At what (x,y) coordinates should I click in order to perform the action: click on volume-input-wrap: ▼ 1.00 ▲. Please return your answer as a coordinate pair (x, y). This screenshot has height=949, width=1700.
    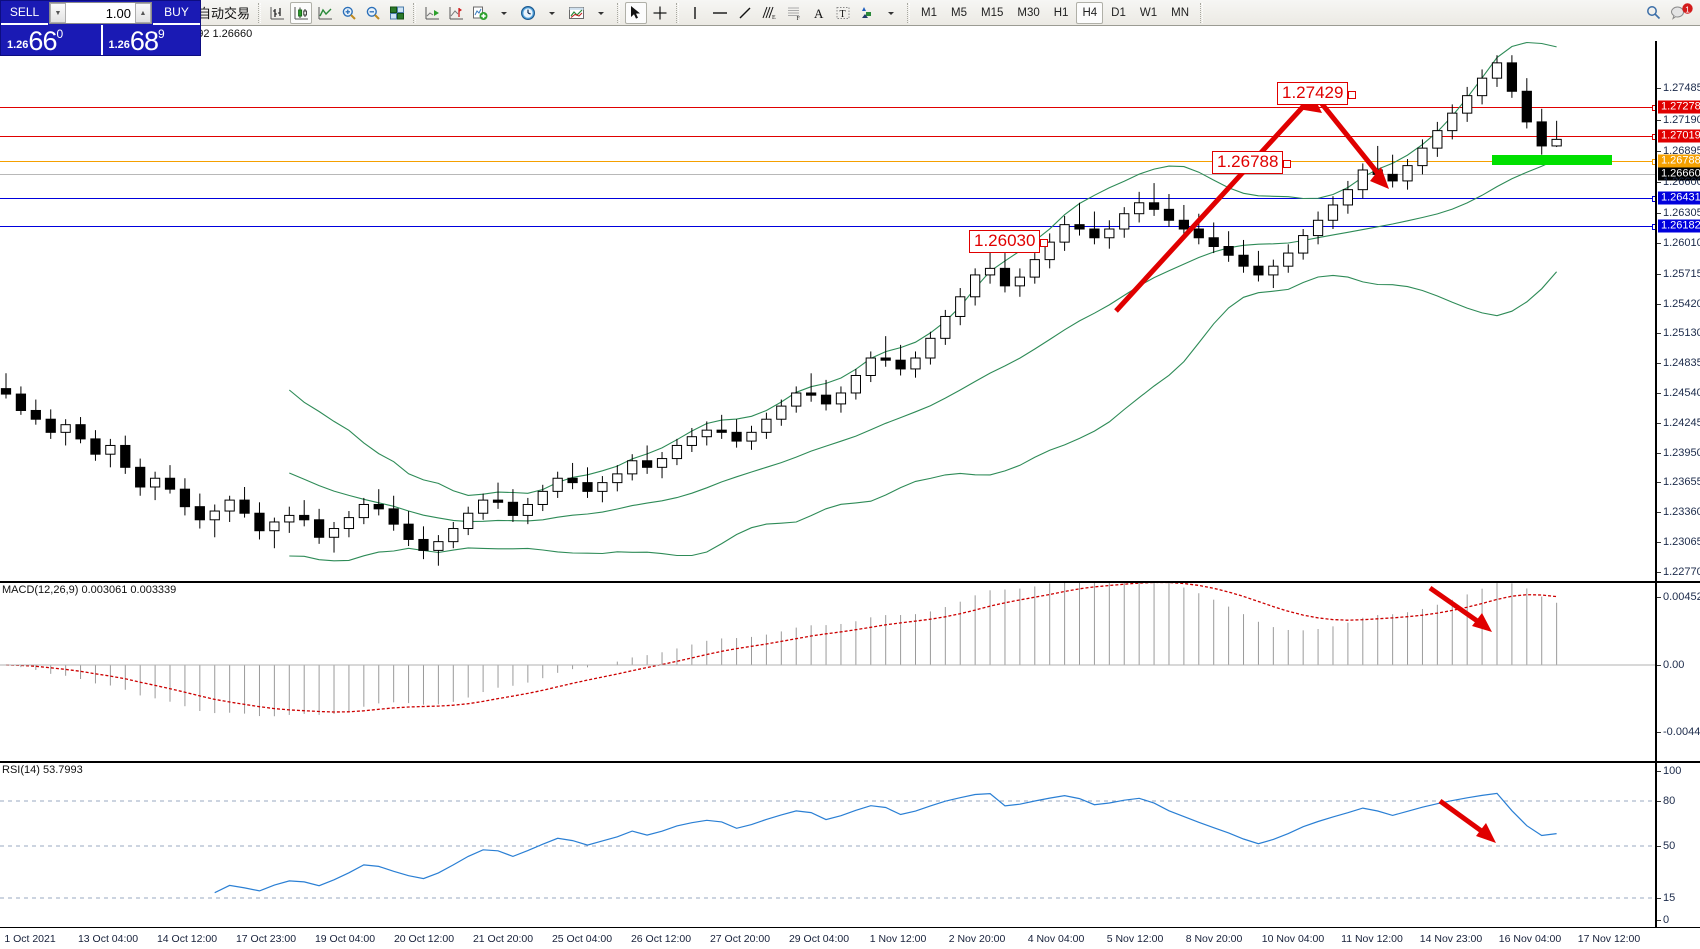
    Looking at the image, I should click on (100, 13).